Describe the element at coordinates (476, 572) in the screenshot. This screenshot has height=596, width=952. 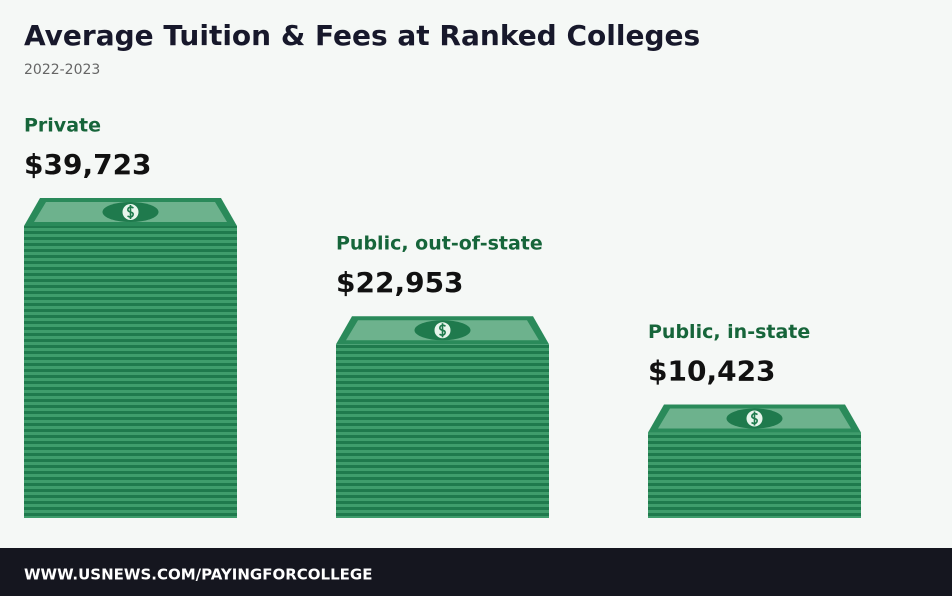
I see `footer-bar` at that location.